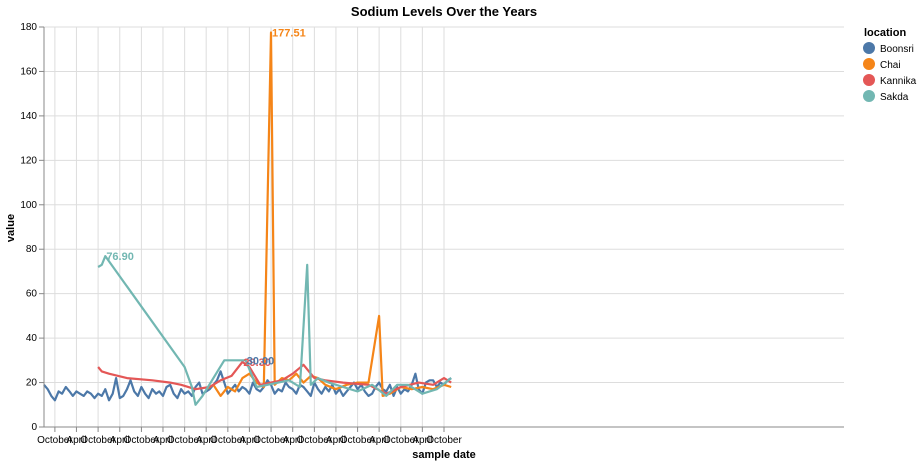 The width and height of the screenshot is (922, 464). What do you see at coordinates (34, 427) in the screenshot?
I see `y-tick-label: 0` at bounding box center [34, 427].